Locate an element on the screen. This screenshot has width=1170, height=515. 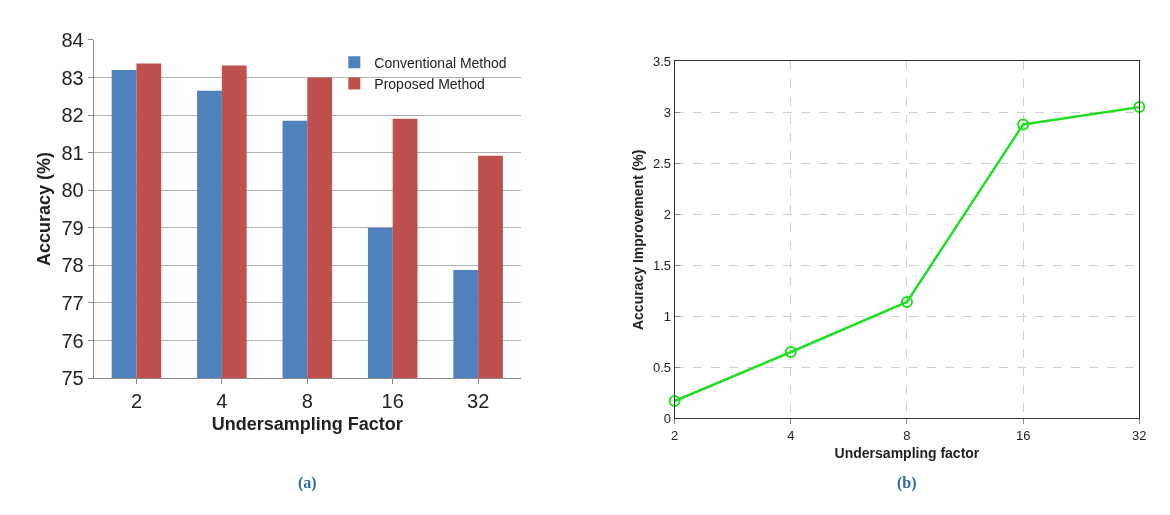
y-tick-label: 80 is located at coordinates (72, 190).